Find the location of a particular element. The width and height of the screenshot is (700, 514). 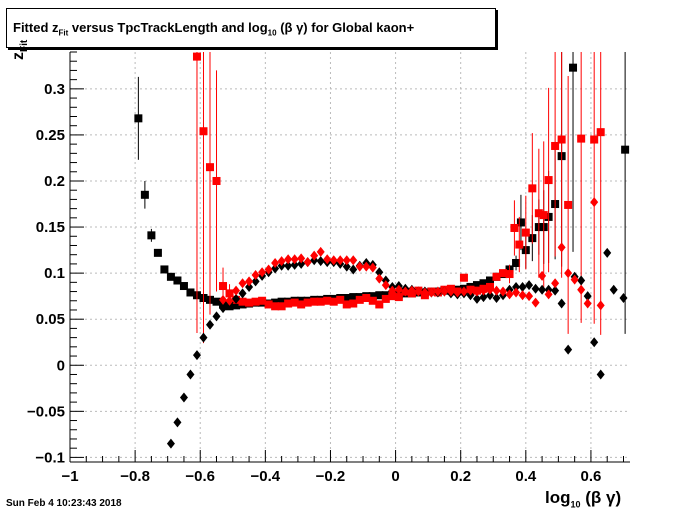

y-tick-label: 0.25 is located at coordinates (50, 135).